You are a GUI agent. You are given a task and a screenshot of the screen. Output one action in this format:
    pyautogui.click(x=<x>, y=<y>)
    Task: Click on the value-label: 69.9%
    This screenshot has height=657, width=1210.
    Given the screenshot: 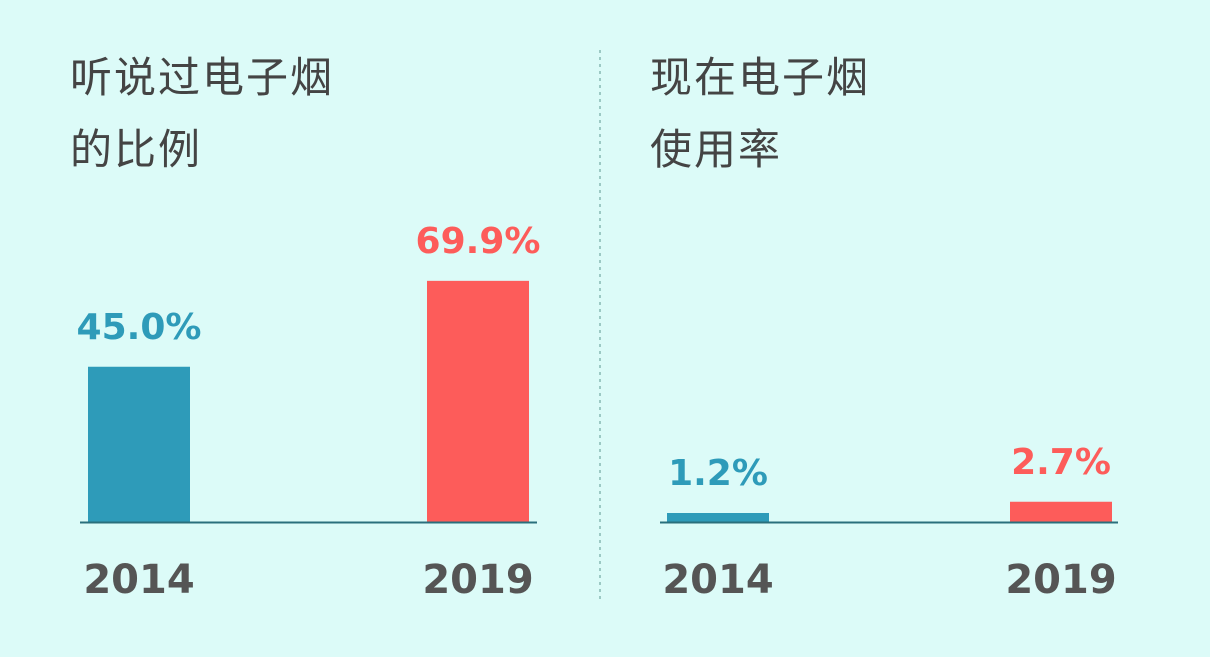 What is the action you would take?
    pyautogui.click(x=478, y=241)
    